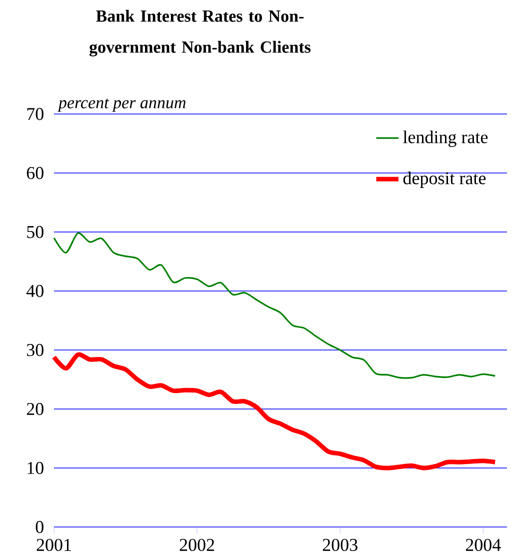  Describe the element at coordinates (197, 545) in the screenshot. I see `x-tick-label: 2002` at that location.